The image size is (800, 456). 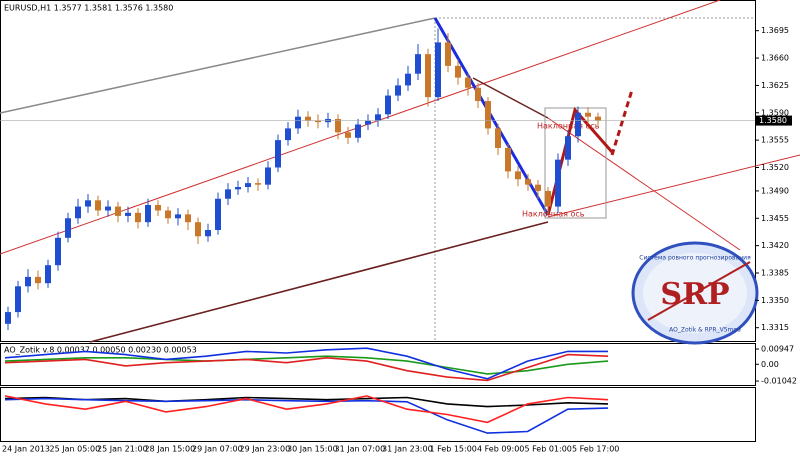 I want to click on current-price-box, so click(x=774, y=120).